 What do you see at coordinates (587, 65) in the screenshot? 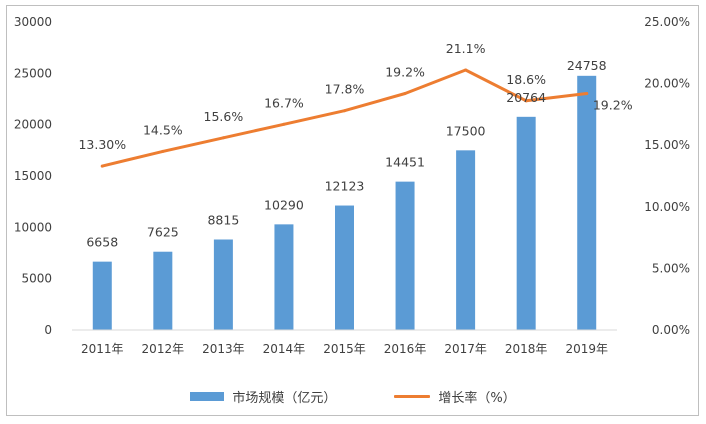
I see `bar-value-label: 24758` at bounding box center [587, 65].